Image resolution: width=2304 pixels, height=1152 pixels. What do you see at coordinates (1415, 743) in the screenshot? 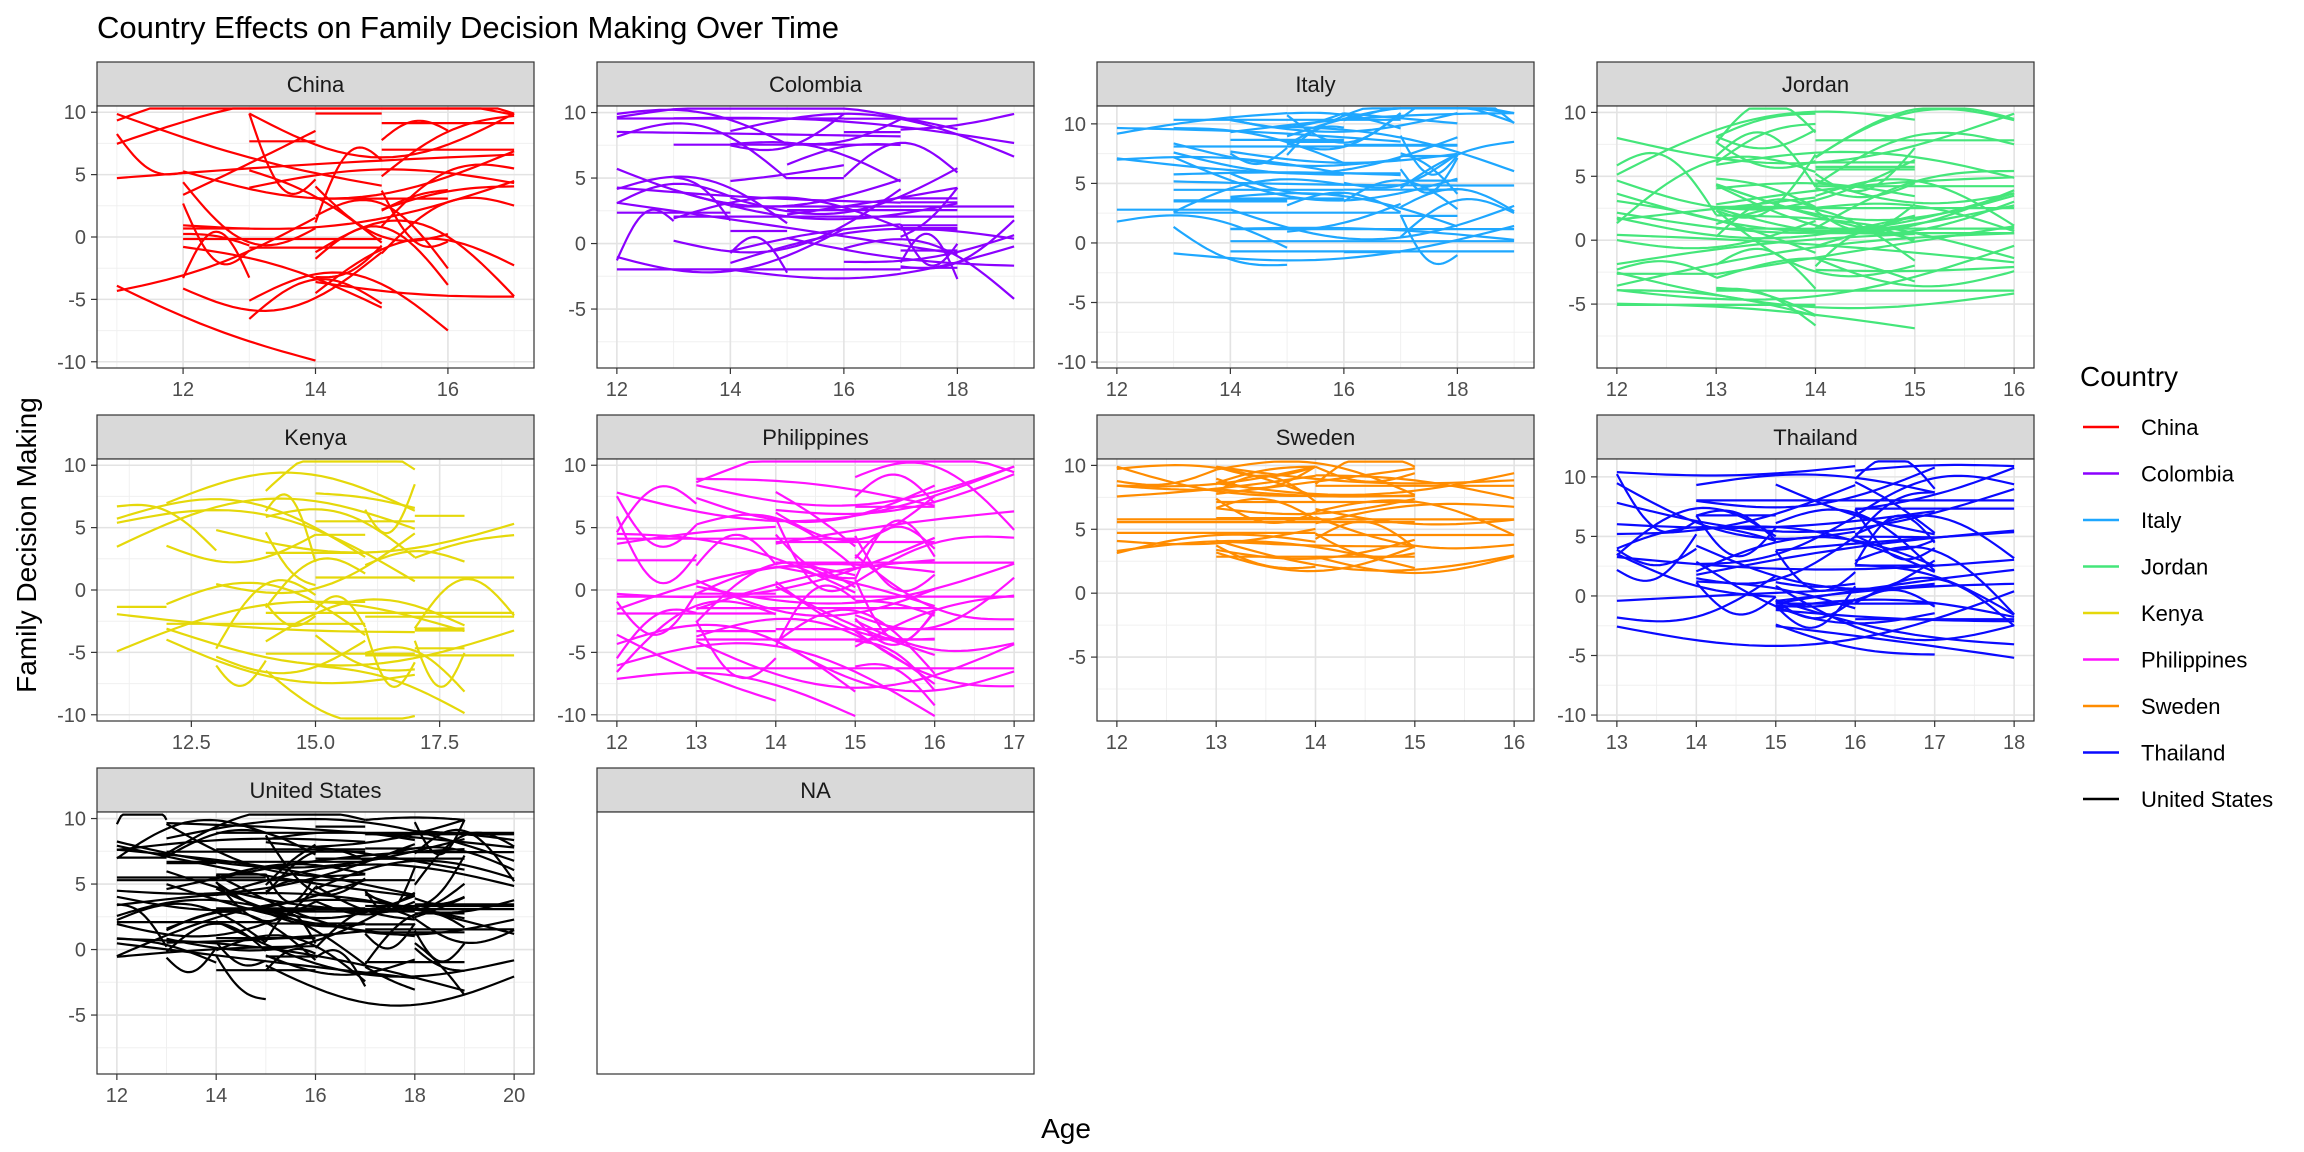
I see `x-tick-label: 15` at bounding box center [1415, 743].